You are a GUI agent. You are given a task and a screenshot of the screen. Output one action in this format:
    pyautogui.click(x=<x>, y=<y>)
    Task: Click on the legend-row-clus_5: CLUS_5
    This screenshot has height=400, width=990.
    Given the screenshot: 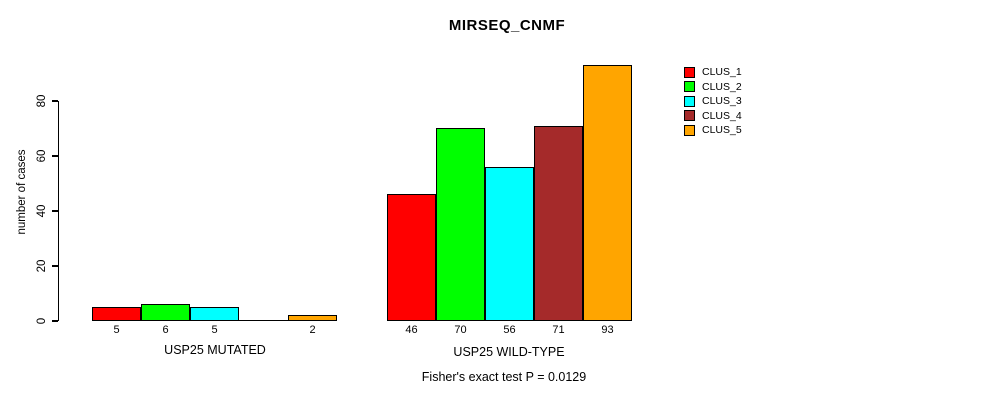 What is the action you would take?
    pyautogui.click(x=713, y=130)
    